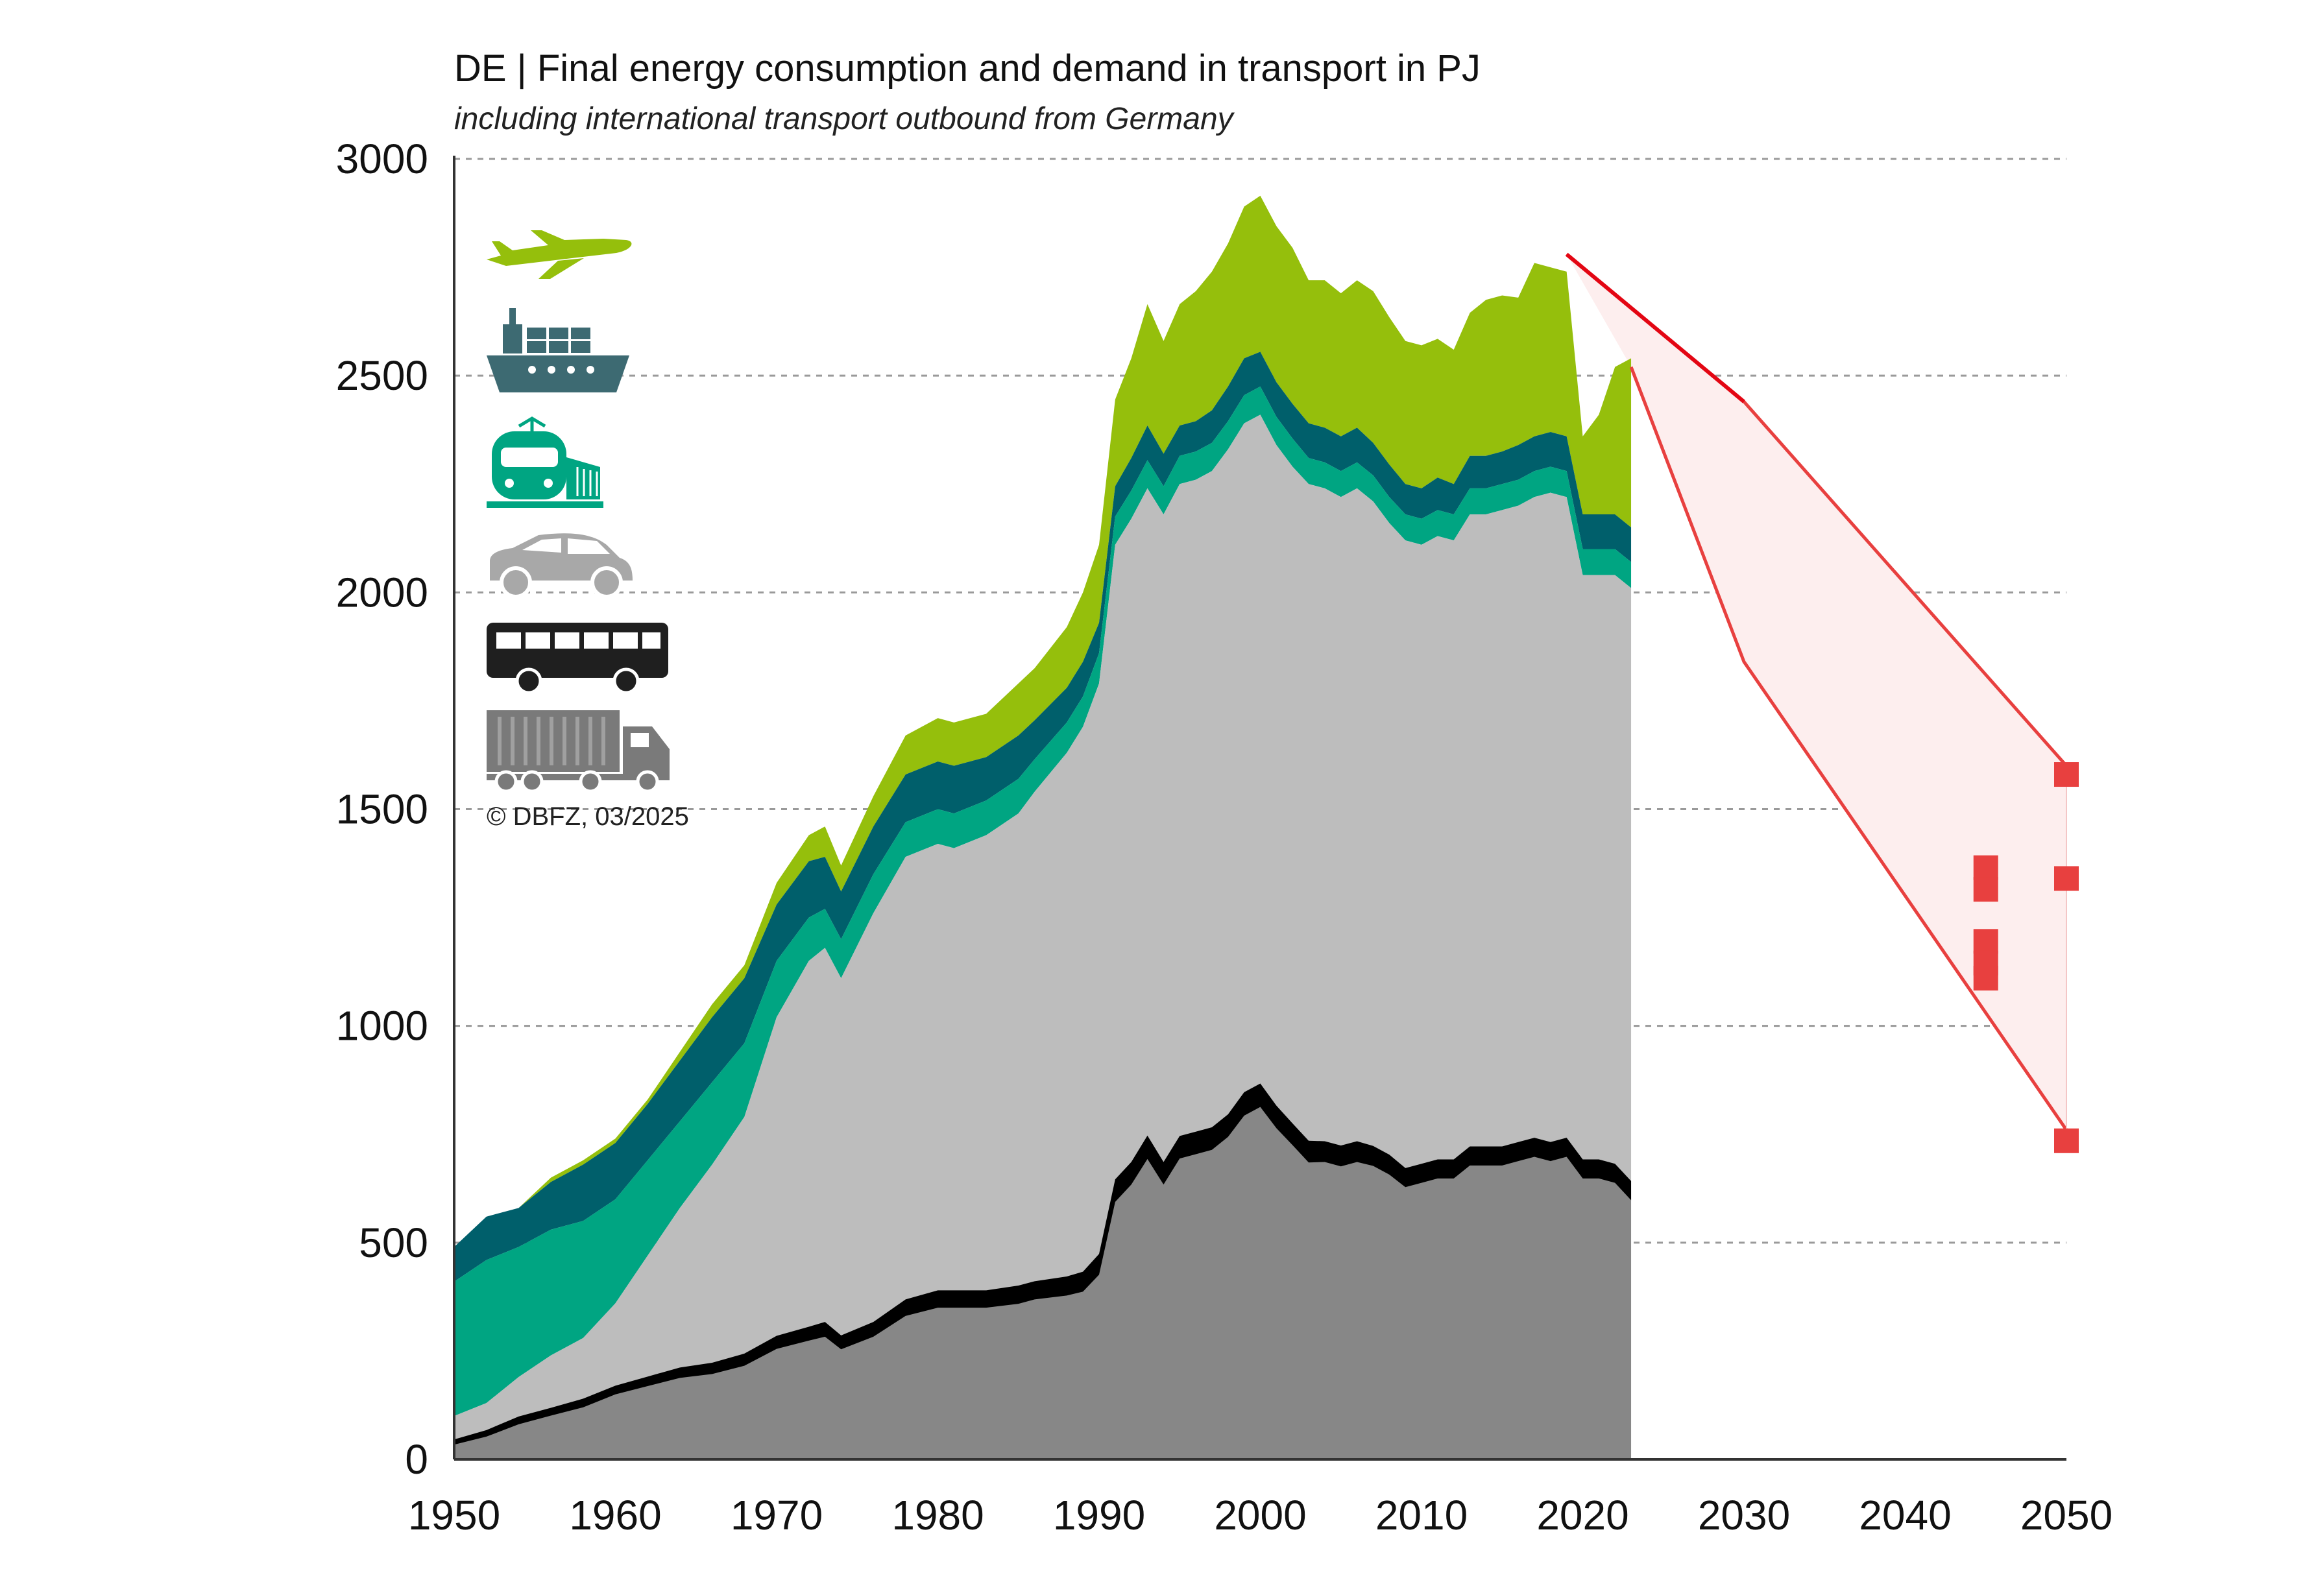  What do you see at coordinates (1099, 1516) in the screenshot?
I see `x-tick-label: 1990` at bounding box center [1099, 1516].